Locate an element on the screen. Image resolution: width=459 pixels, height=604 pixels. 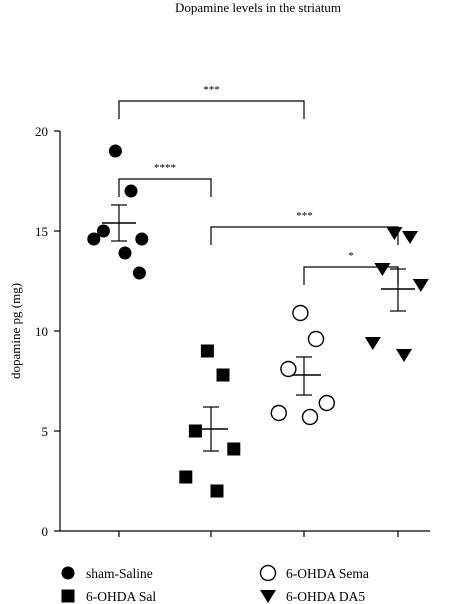
significance-label: **** is located at coordinates (165, 168).